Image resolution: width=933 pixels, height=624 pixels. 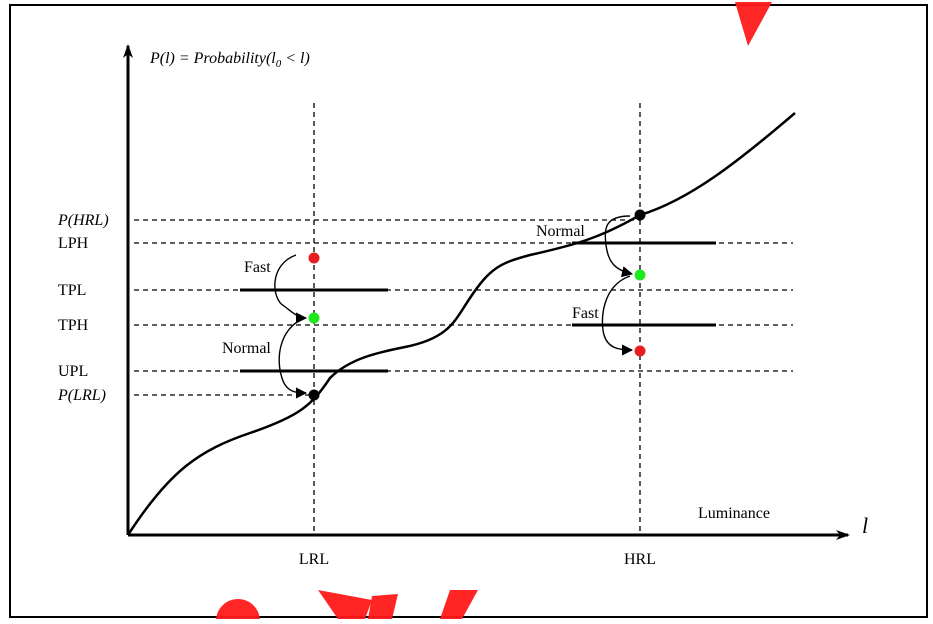 What do you see at coordinates (640, 215) in the screenshot?
I see `right-black-point` at bounding box center [640, 215].